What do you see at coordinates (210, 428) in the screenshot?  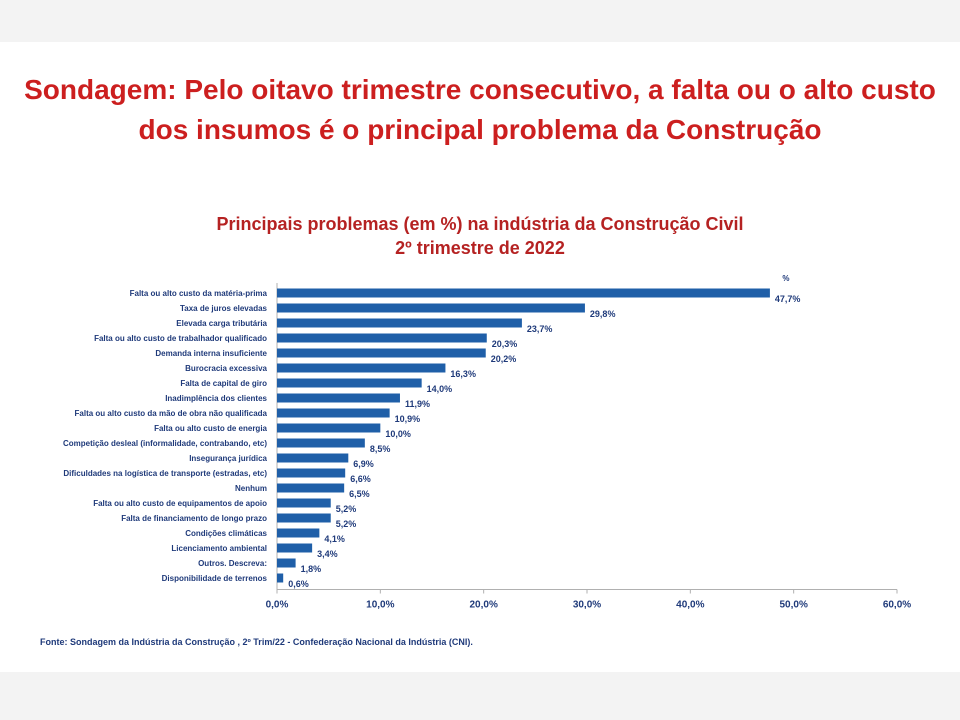 I see `category-label: Falta ou alto custo de energia` at bounding box center [210, 428].